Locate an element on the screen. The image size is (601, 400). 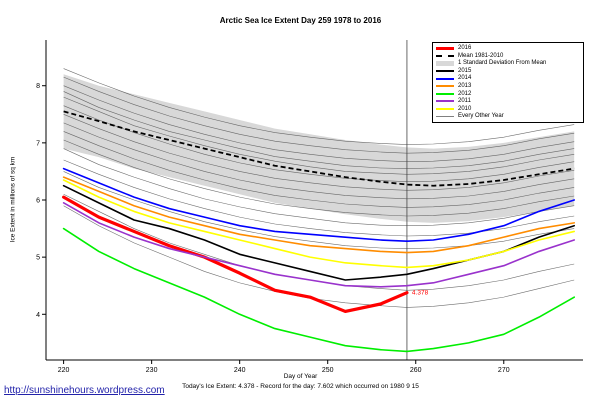
legend-row-5: 2013 is located at coordinates (508, 86).